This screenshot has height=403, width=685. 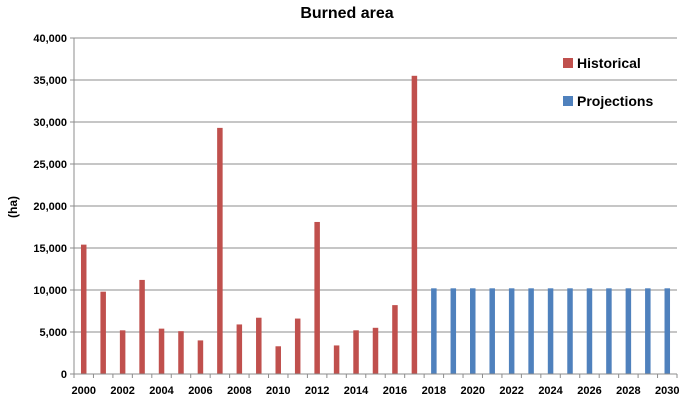 What do you see at coordinates (317, 391) in the screenshot?
I see `x-tick-label: 2012` at bounding box center [317, 391].